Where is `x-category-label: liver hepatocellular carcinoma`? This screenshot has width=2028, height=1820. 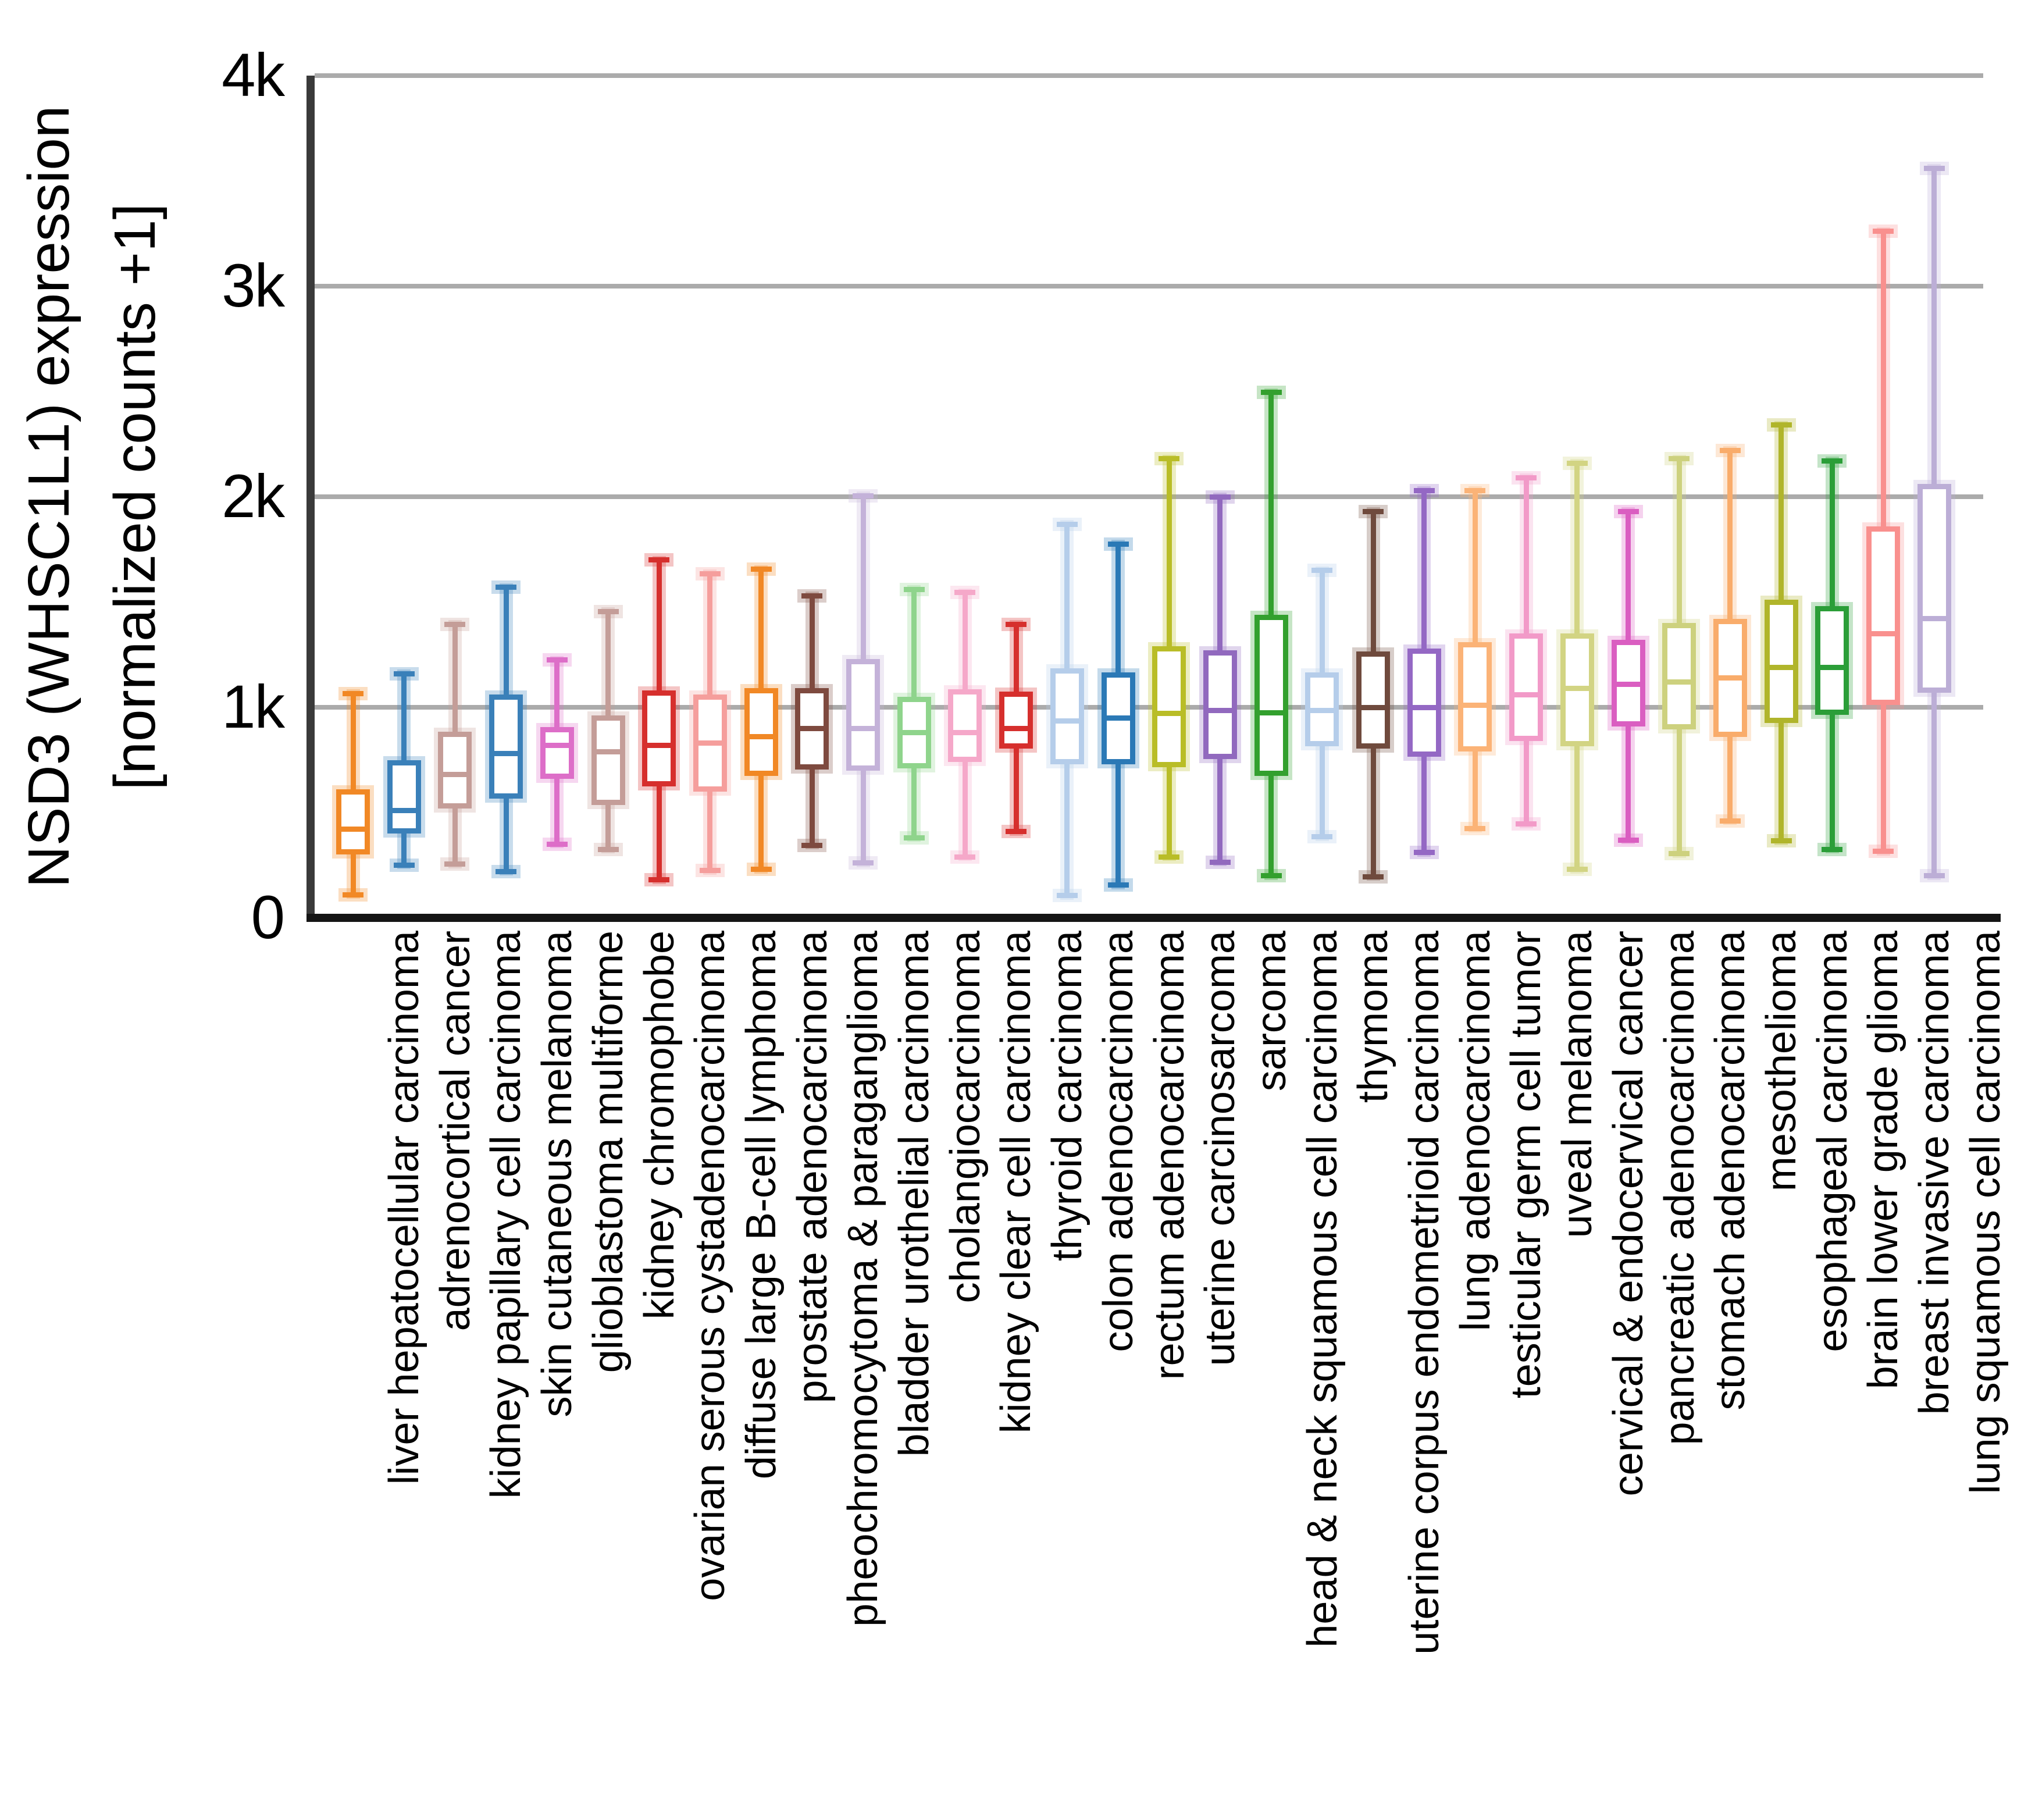 x-category-label: liver hepatocellular carcinoma is located at coordinates (404, 1208).